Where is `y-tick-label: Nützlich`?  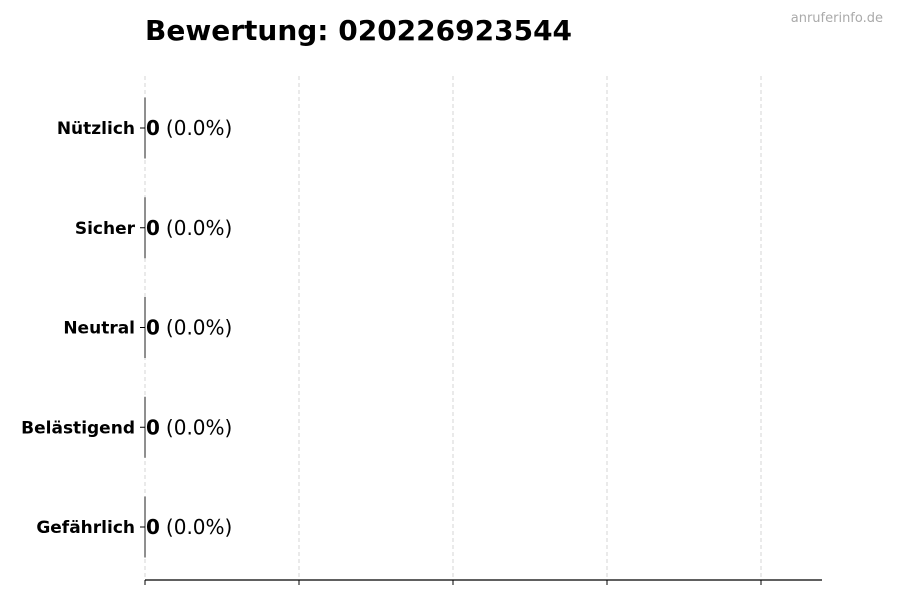 y-tick-label: Nützlich is located at coordinates (96, 129).